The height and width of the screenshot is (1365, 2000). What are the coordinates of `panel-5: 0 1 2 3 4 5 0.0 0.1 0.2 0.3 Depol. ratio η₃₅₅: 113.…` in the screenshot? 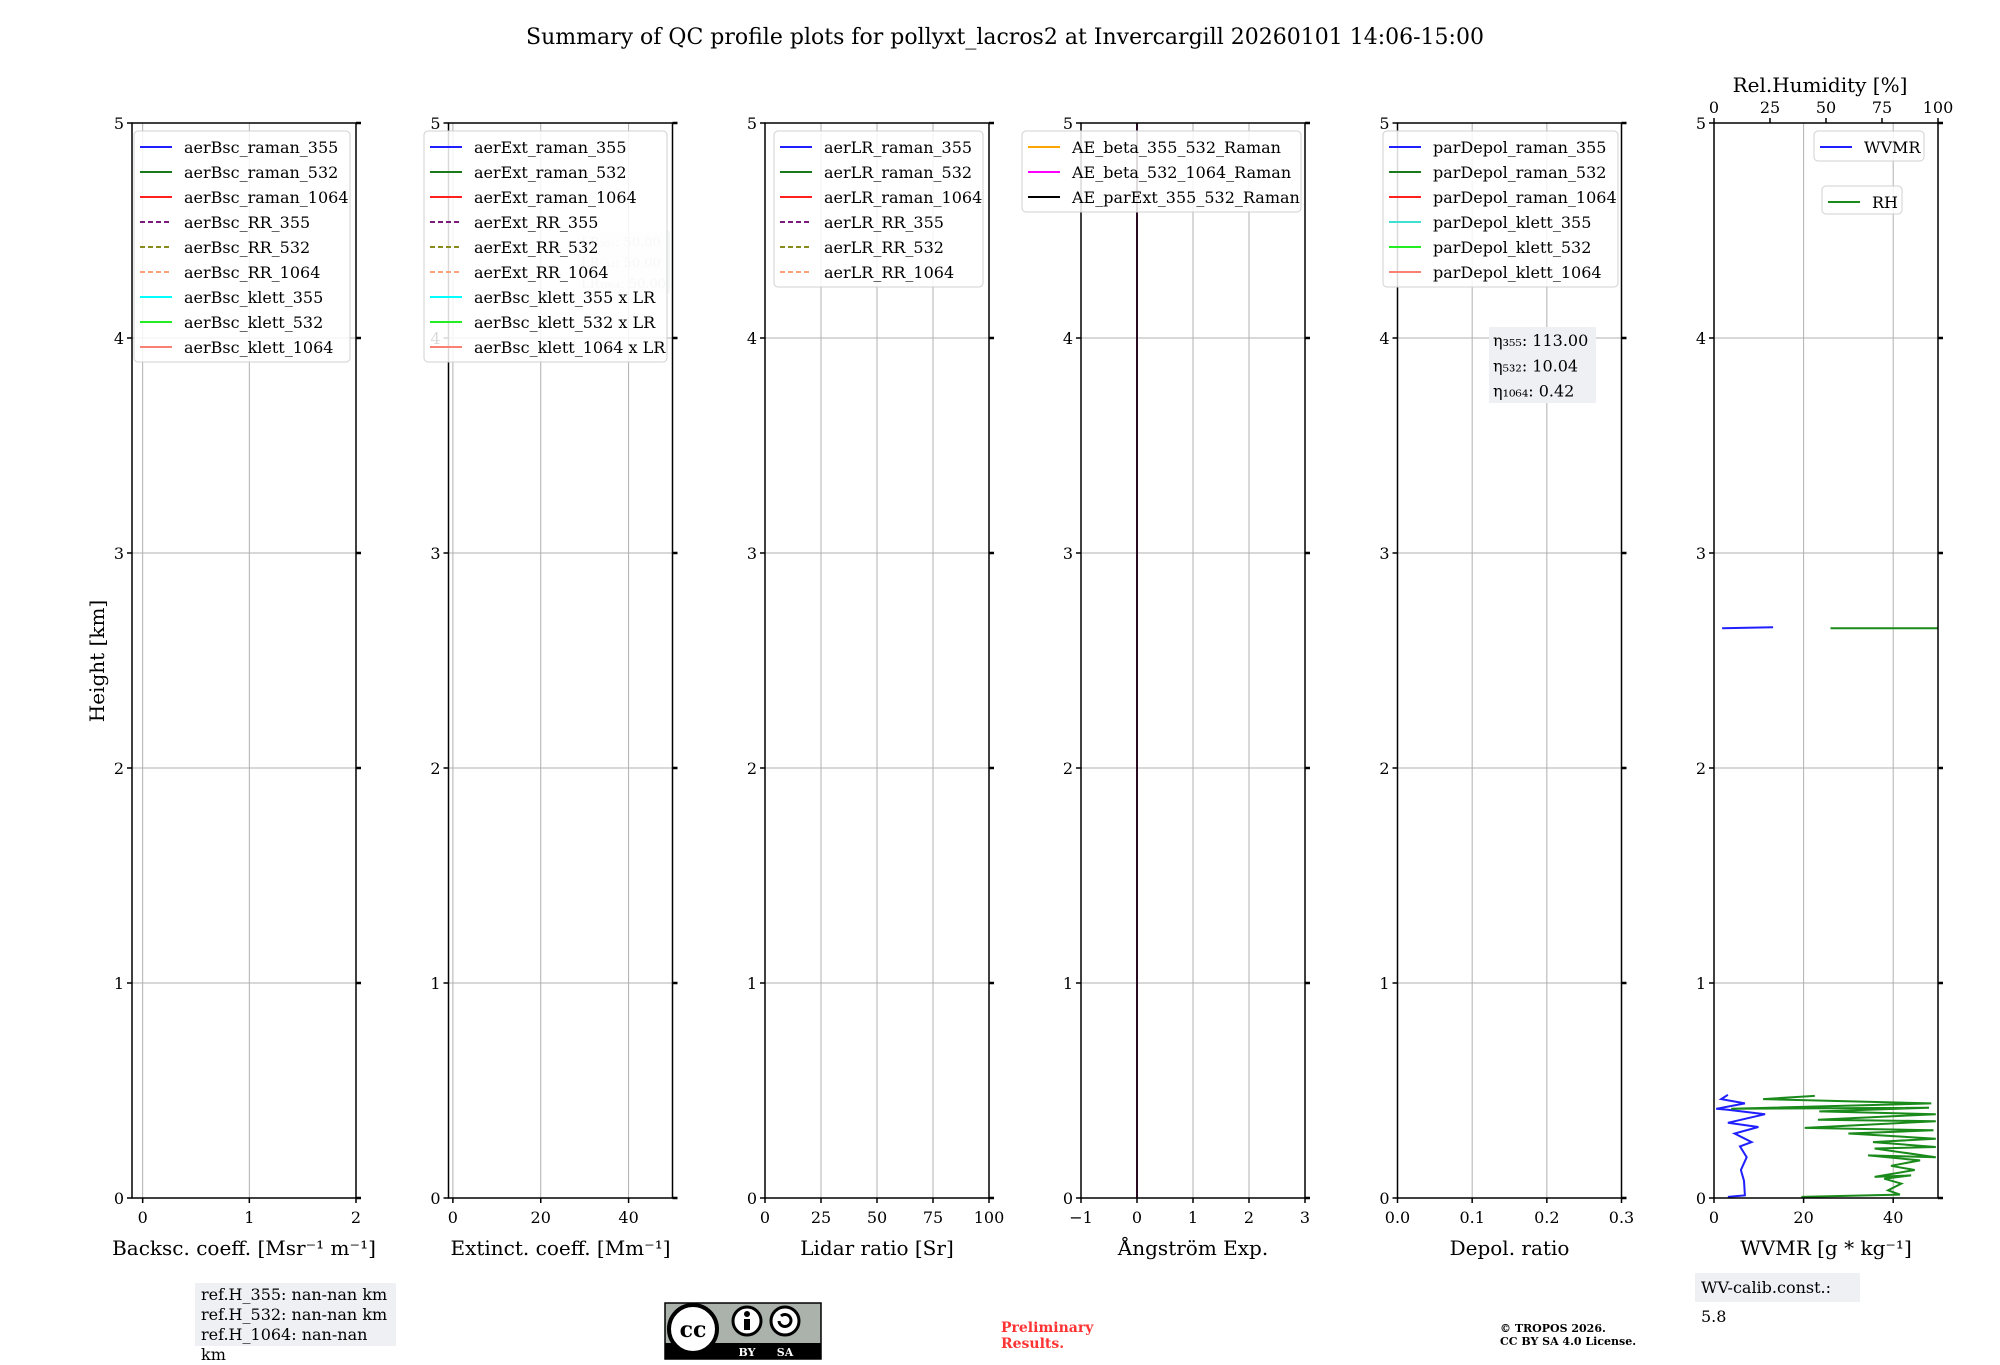 It's located at (1506, 687).